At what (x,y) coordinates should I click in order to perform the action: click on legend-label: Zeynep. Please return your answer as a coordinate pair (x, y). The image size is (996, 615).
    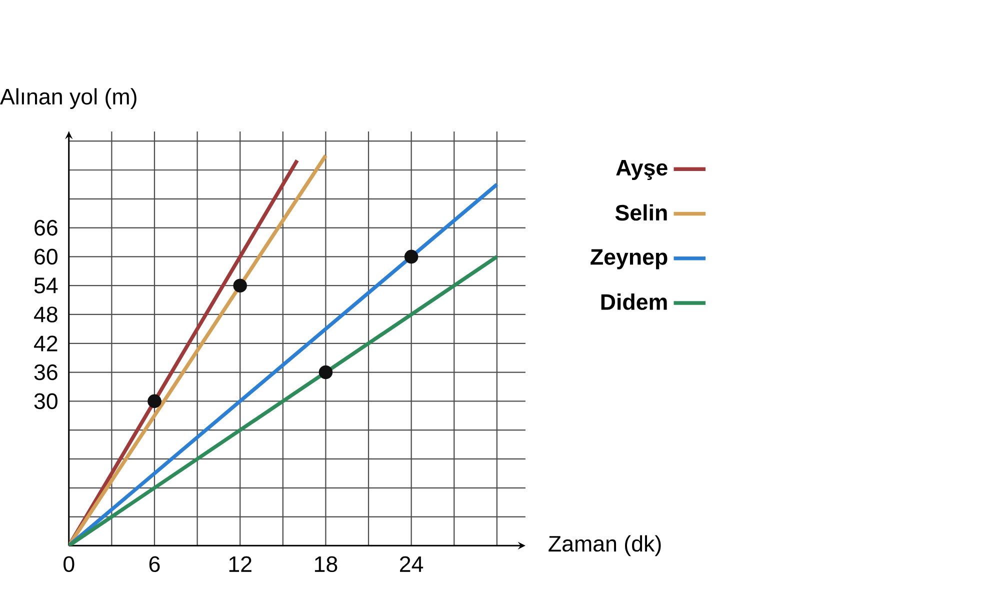
    Looking at the image, I should click on (629, 260).